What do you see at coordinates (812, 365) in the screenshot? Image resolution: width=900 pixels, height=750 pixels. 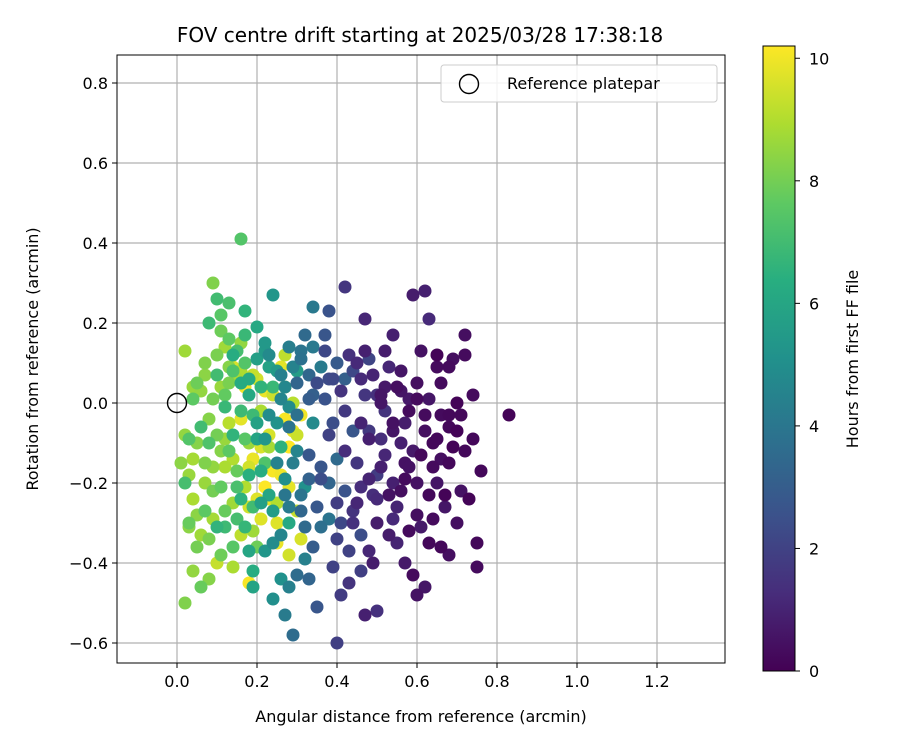 I see `colorbar-ticks: 0 2 4 6 8 10` at bounding box center [812, 365].